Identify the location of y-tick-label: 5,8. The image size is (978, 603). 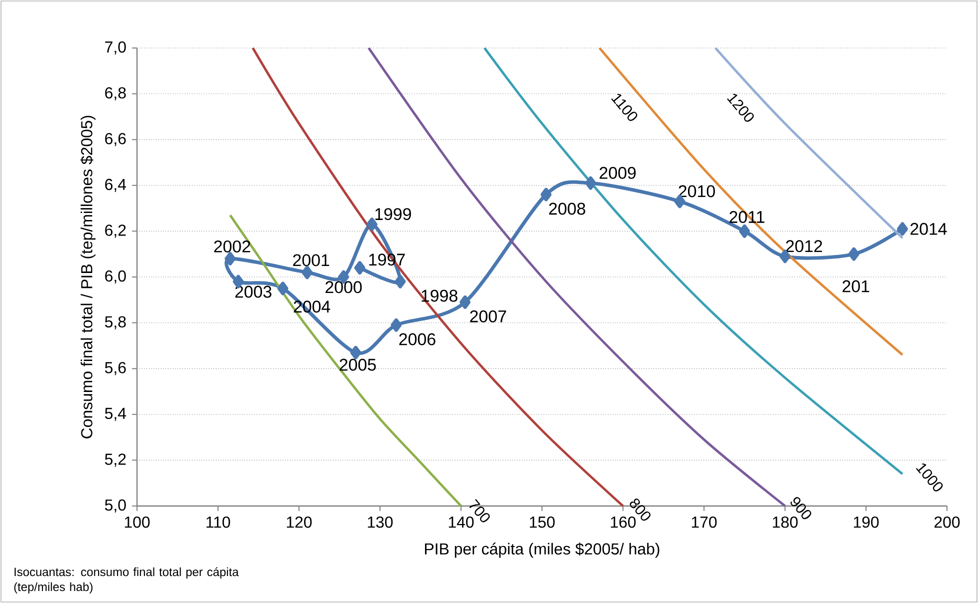
(115, 323).